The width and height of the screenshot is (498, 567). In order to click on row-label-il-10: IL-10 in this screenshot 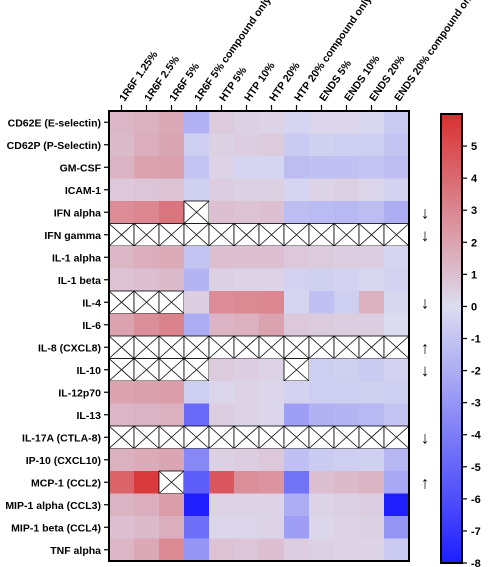, I will do `click(88, 371)`.